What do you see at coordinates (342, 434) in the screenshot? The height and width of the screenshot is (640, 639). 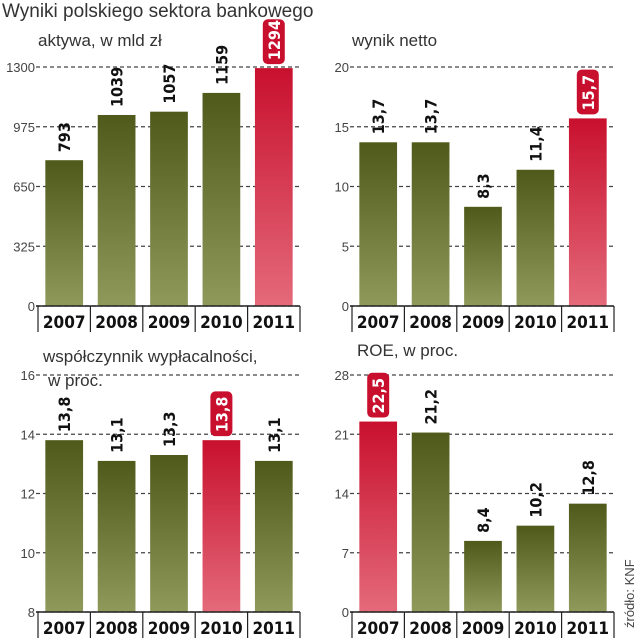 I see `y-tick-label: 21` at bounding box center [342, 434].